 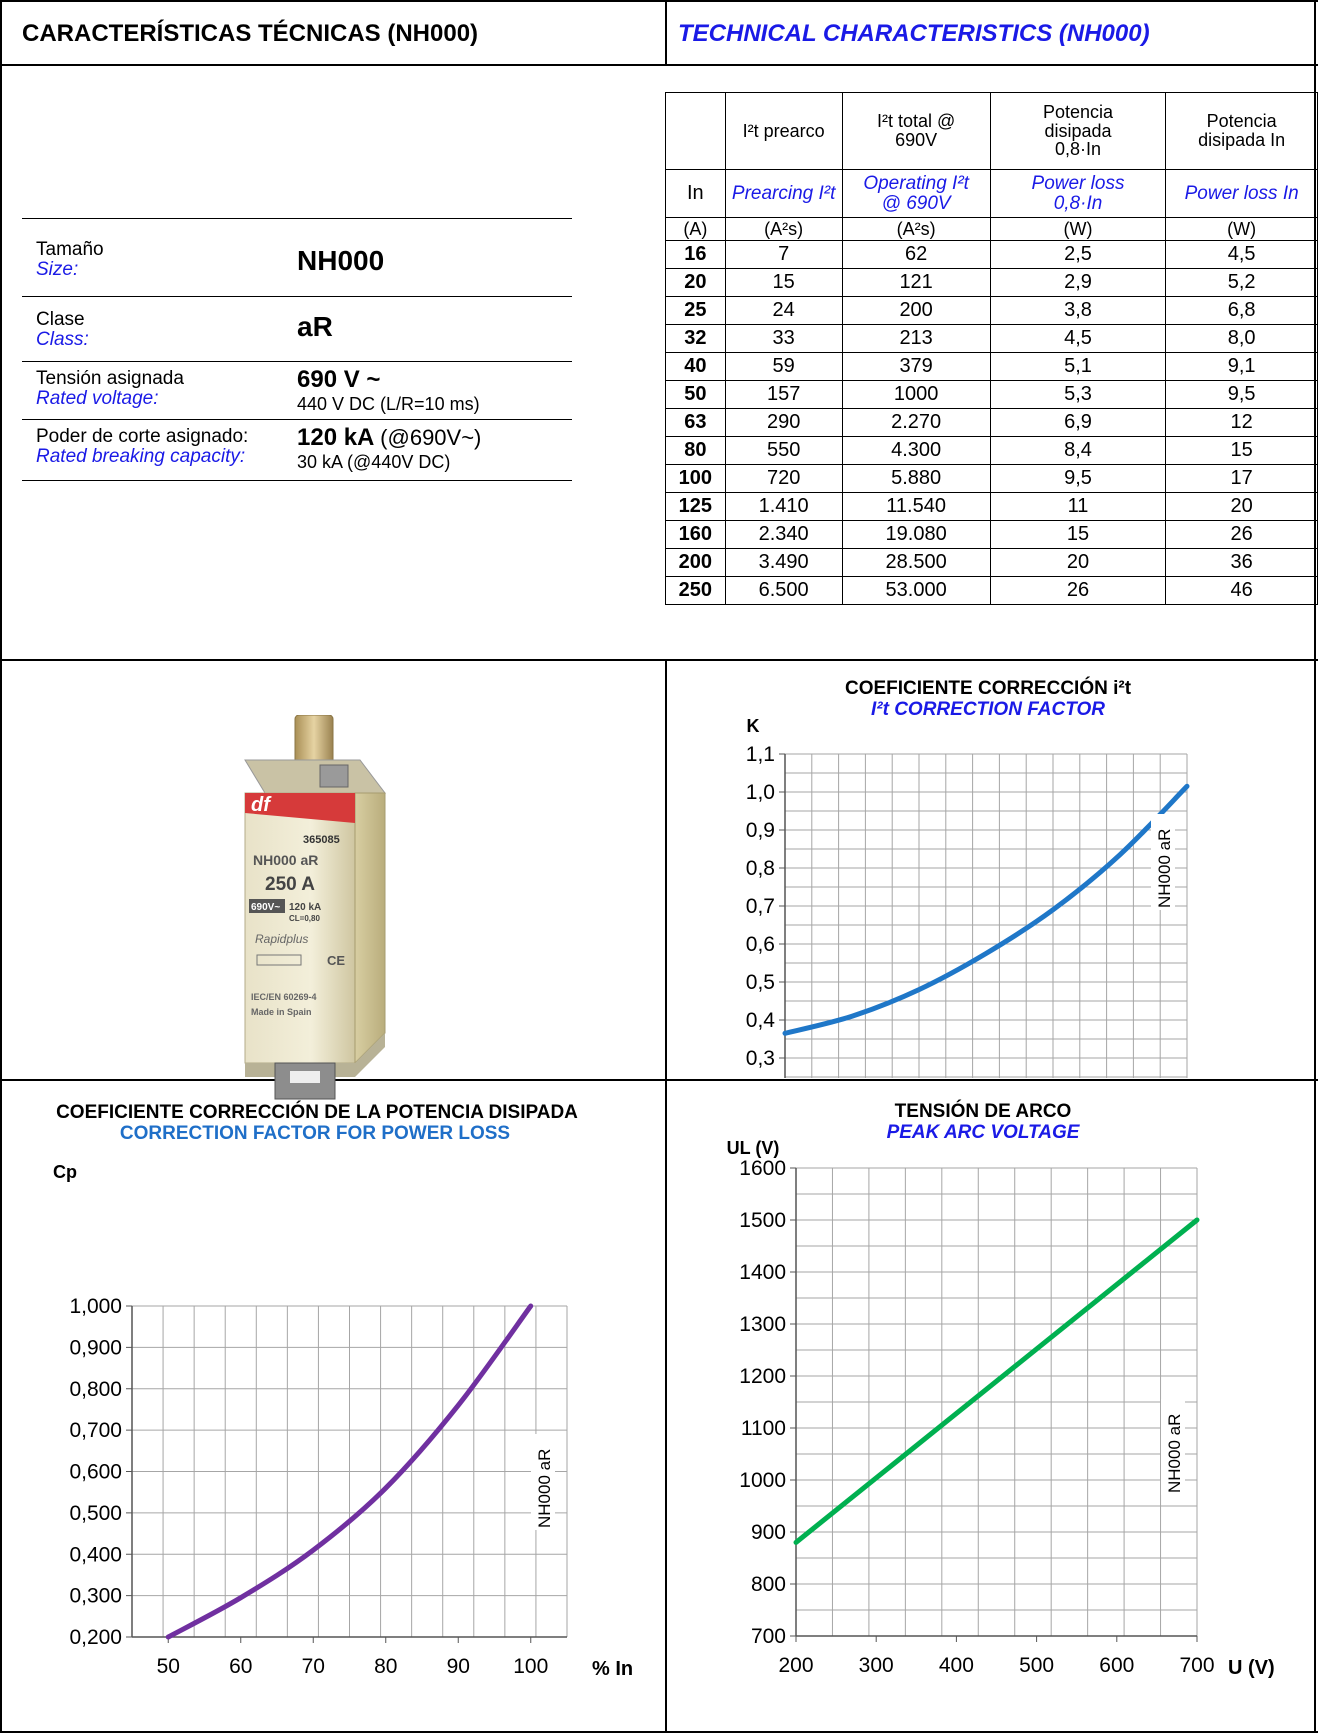 I want to click on table-row: 100 720 5.880 9,5 17, so click(x=991, y=478).